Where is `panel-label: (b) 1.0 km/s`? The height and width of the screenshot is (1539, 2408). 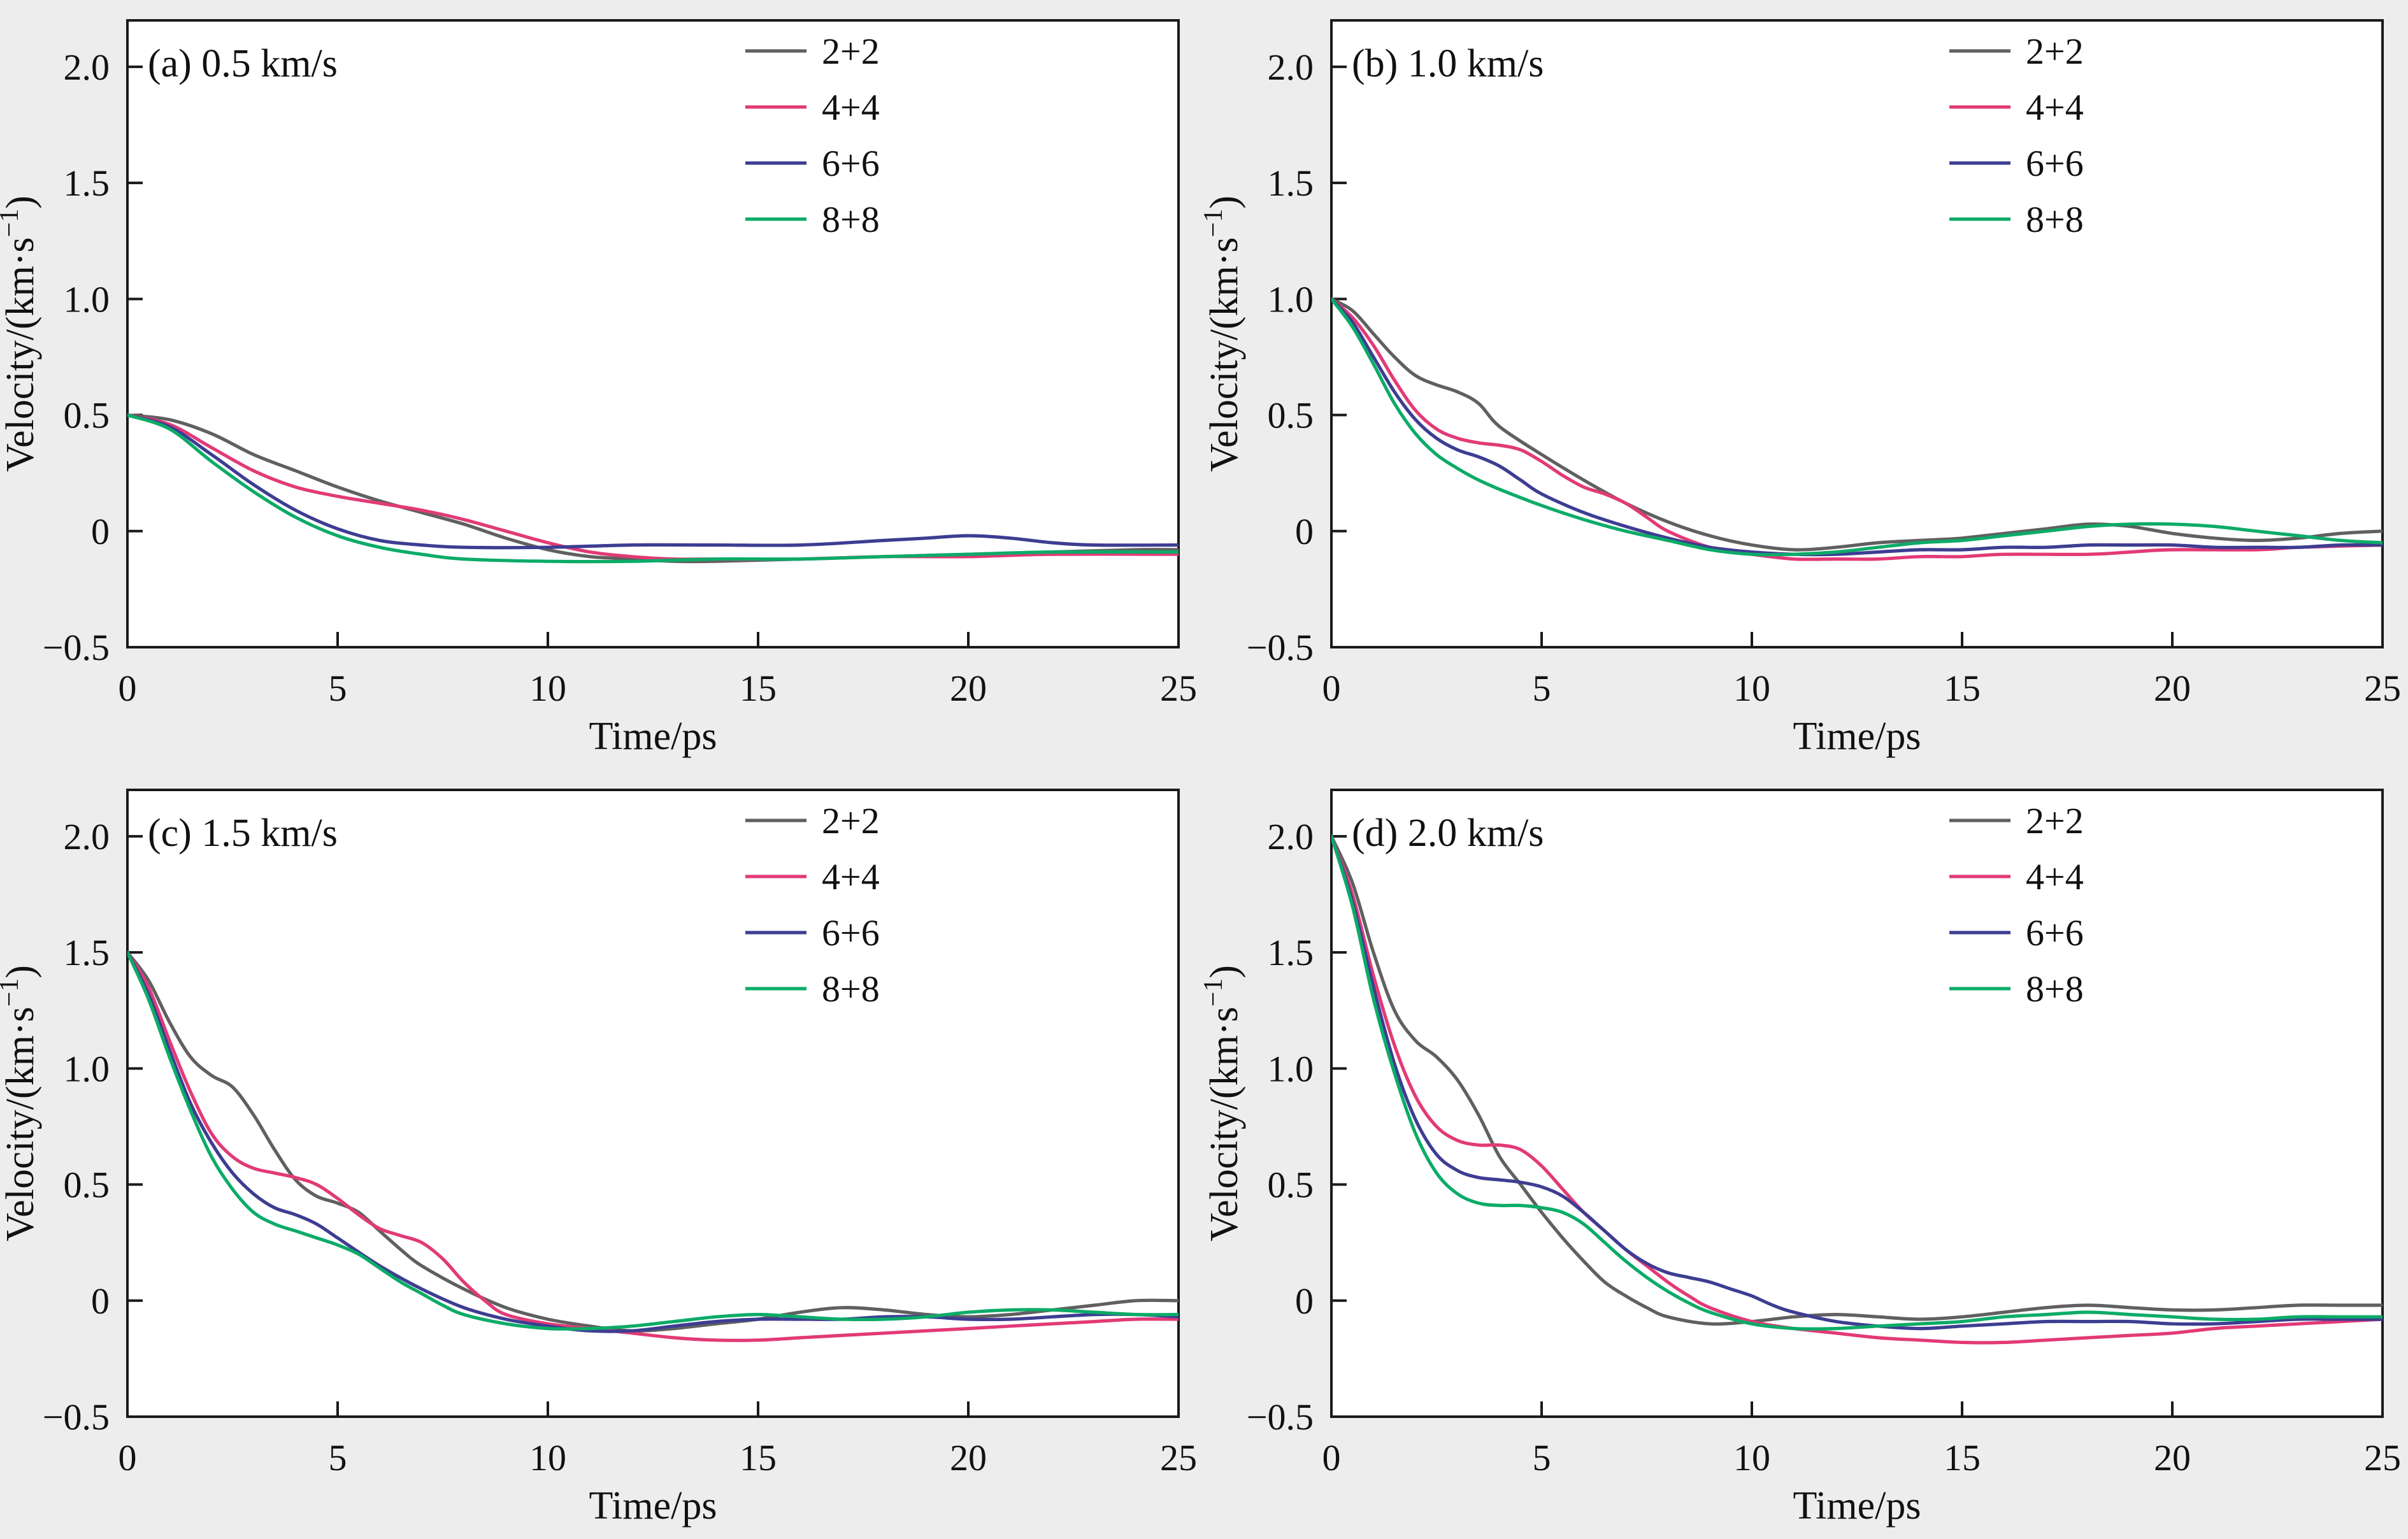 panel-label: (b) 1.0 km/s is located at coordinates (1448, 63).